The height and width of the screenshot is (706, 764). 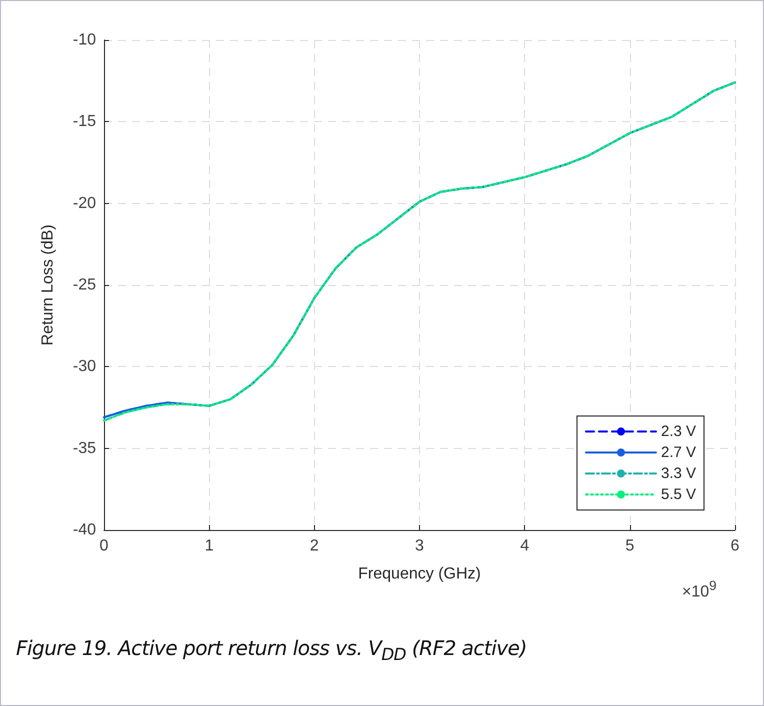 I want to click on y-tick-label: -15, so click(x=84, y=121).